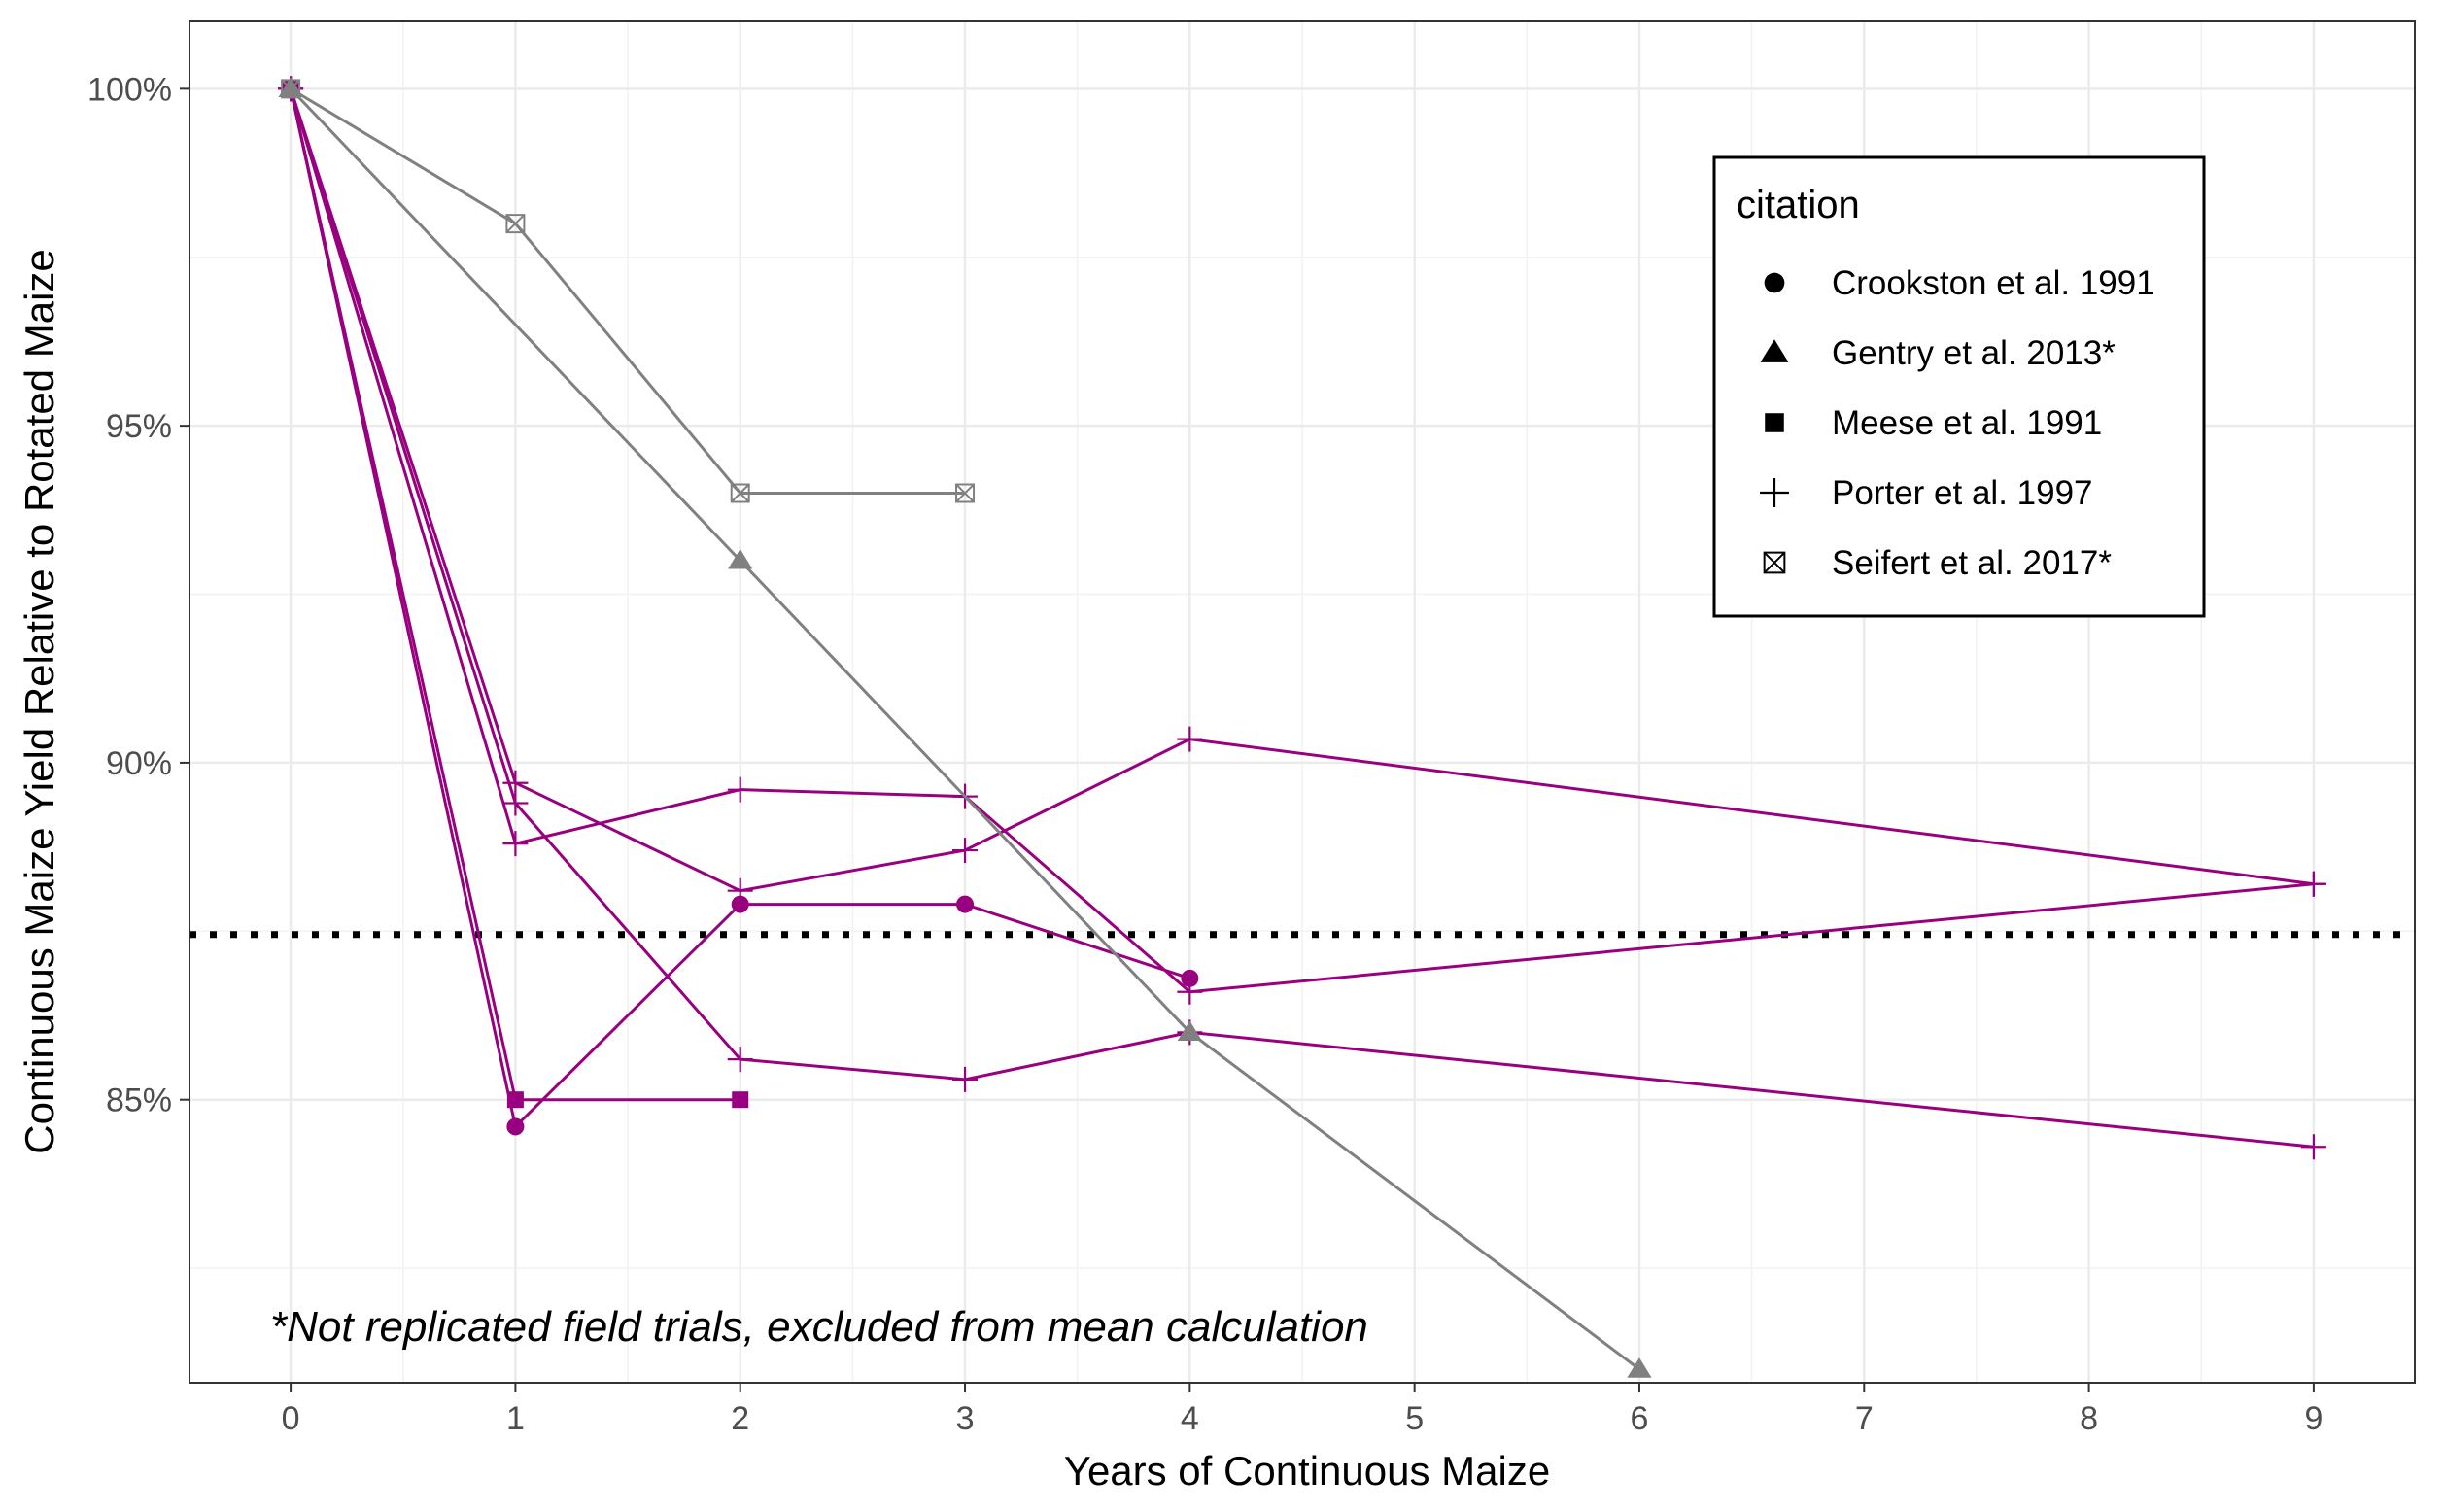 The image size is (2444, 1512). Describe the element at coordinates (1974, 353) in the screenshot. I see `legend-label: Gentry et al. 2013*` at that location.